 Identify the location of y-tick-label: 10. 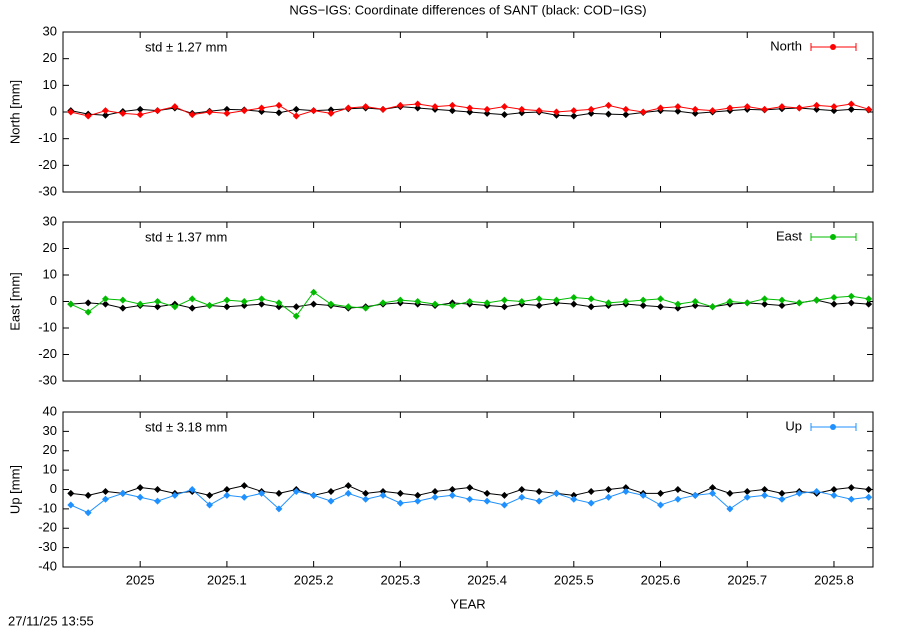
(50, 273).